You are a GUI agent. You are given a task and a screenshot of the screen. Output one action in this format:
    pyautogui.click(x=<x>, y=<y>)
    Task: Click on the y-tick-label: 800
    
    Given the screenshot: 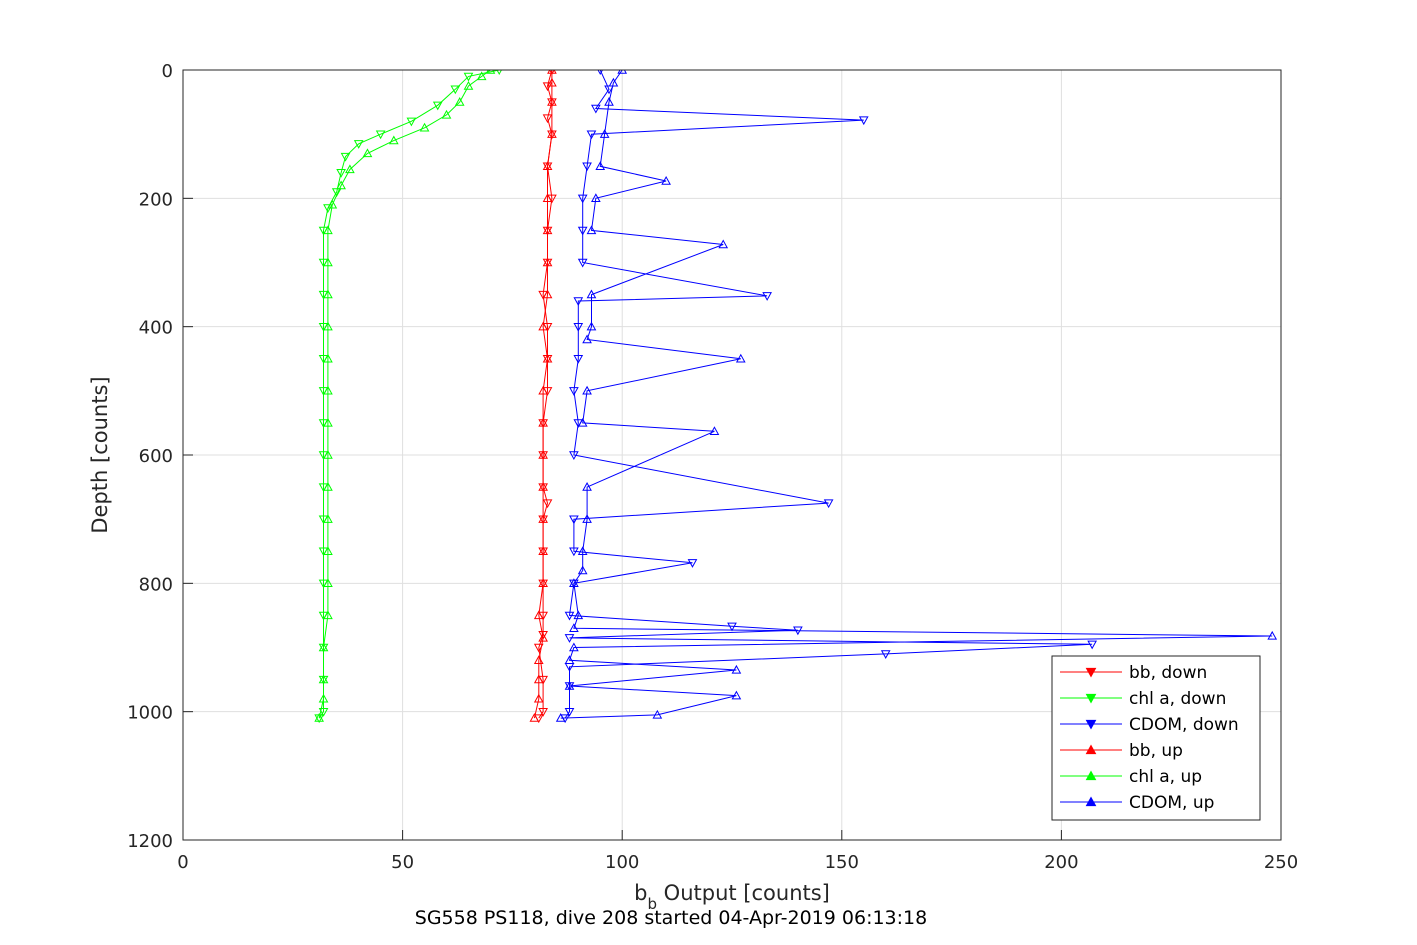 What is the action you would take?
    pyautogui.click(x=156, y=584)
    